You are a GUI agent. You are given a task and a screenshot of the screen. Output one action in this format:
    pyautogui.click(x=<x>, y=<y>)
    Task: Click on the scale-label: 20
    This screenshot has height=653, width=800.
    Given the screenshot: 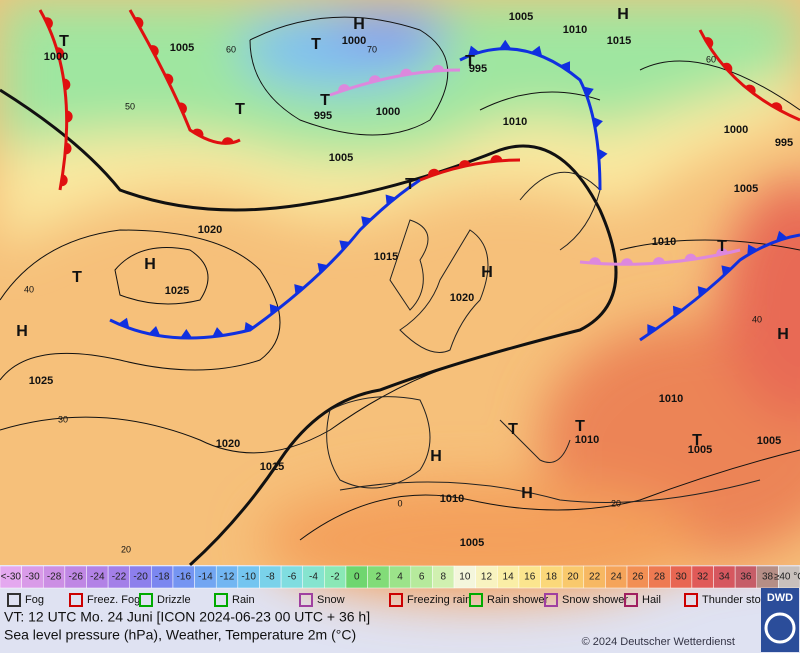 What is the action you would take?
    pyautogui.click(x=573, y=577)
    